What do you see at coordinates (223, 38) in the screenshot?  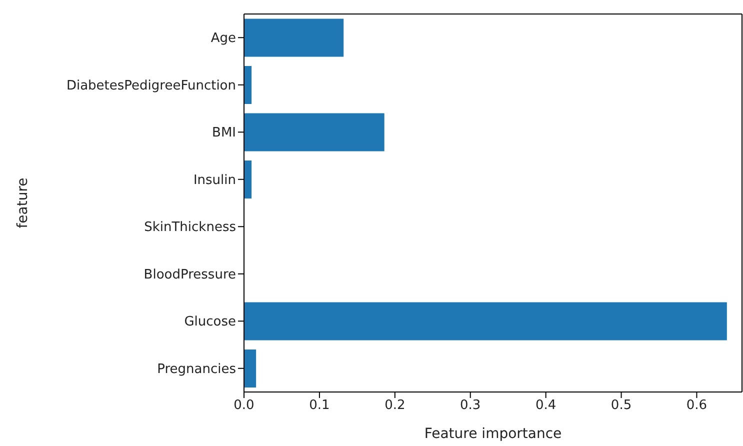 I see `y-tick-label: Age` at bounding box center [223, 38].